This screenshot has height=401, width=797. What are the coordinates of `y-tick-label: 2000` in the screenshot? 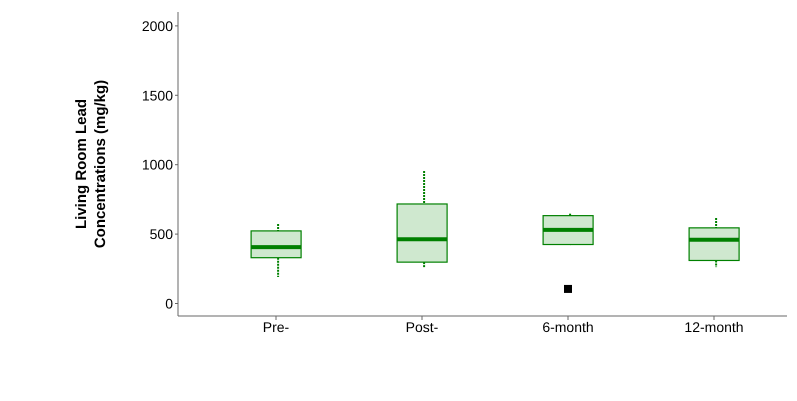 It's located at (158, 26).